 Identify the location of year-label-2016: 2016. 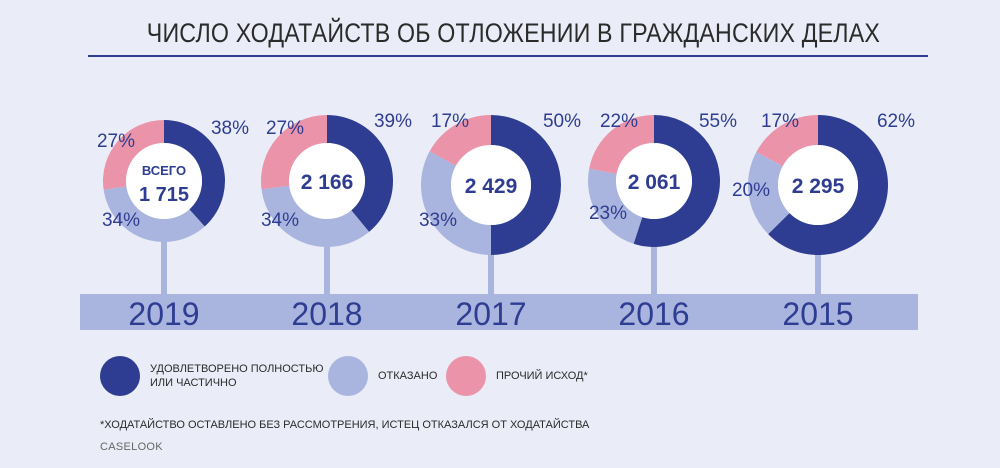
(653, 314).